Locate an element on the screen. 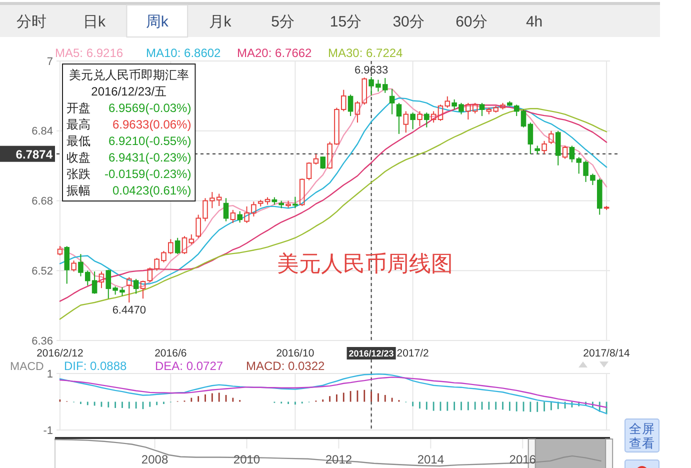  tab-label: 60分 is located at coordinates (472, 22).